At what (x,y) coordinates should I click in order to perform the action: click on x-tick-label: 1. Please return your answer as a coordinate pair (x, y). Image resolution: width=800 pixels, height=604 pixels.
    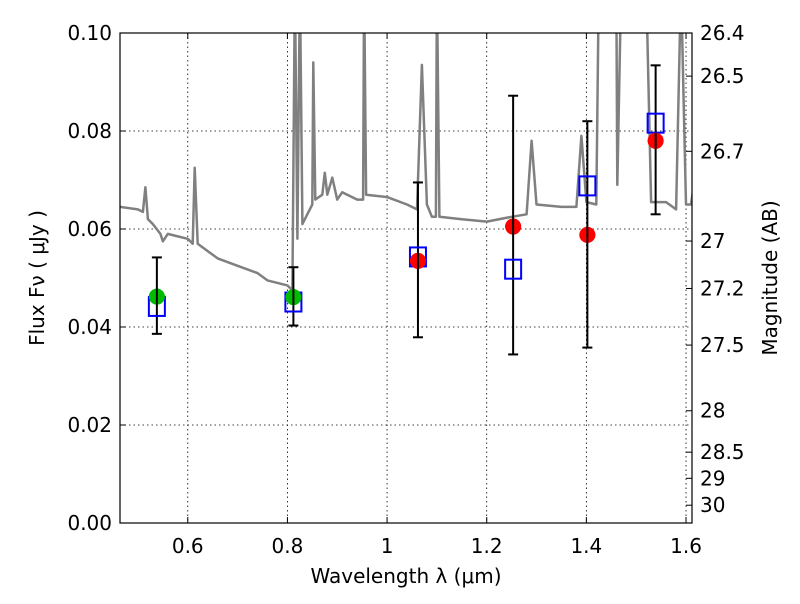
    Looking at the image, I should click on (387, 546).